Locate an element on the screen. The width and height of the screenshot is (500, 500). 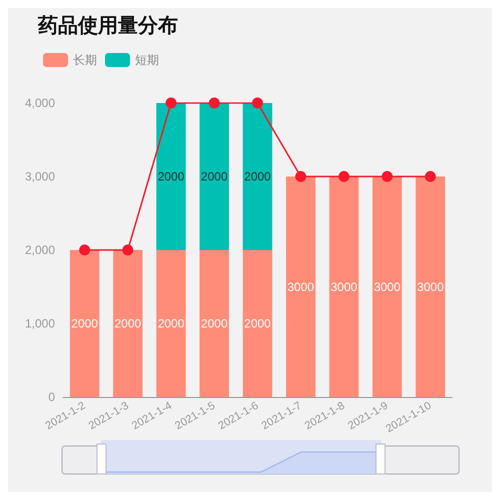
chart-title: 药品使用量分布 is located at coordinates (107, 25).